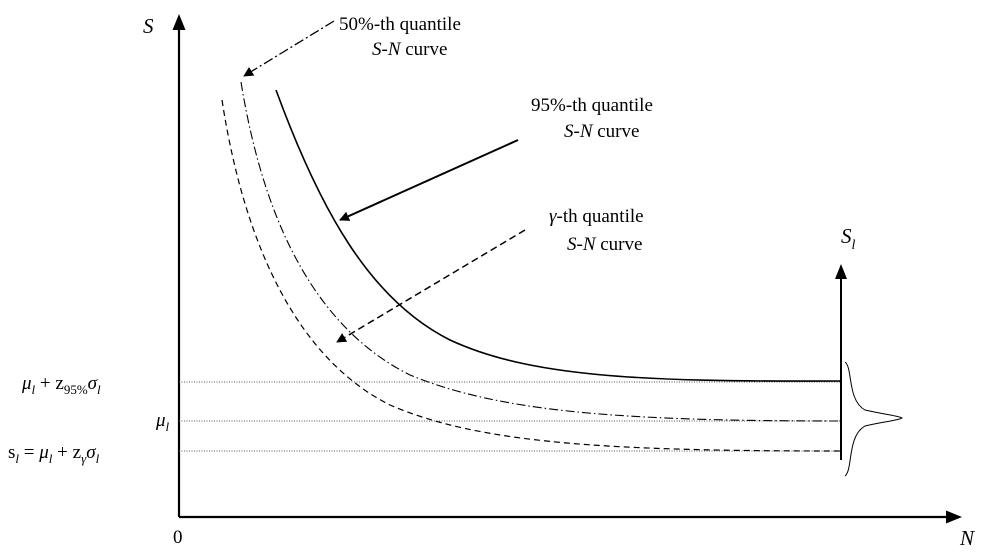 The height and width of the screenshot is (553, 985). I want to click on level-label-sl: sl = μl + zγσl, so click(54, 454).